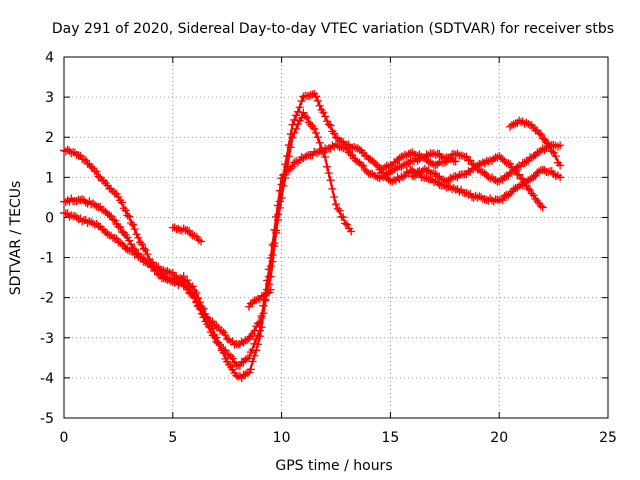 This screenshot has width=640, height=480. What do you see at coordinates (47, 339) in the screenshot?
I see `y-tick-label: -3` at bounding box center [47, 339].